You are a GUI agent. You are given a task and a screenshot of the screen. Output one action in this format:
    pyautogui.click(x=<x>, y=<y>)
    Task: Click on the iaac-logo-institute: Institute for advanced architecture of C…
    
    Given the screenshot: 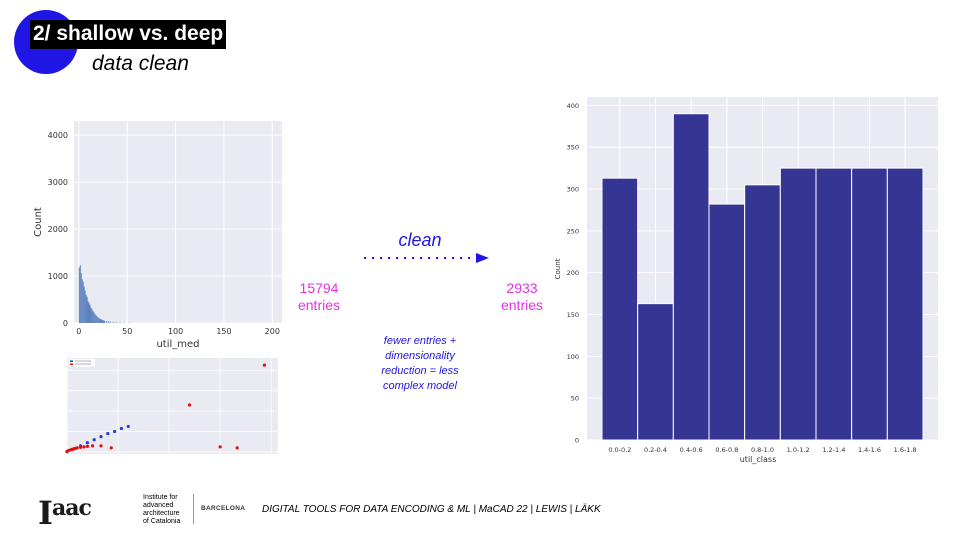 What is the action you would take?
    pyautogui.click(x=162, y=509)
    